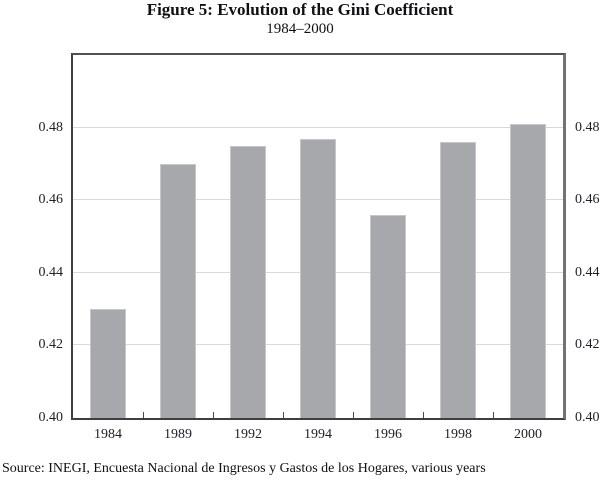 This screenshot has width=600, height=490. I want to click on y-axis-label-right: 0.48, so click(587, 127).